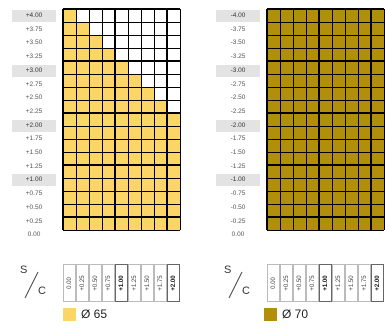  Describe the element at coordinates (34, 194) in the screenshot. I see `sphere-label: +0.75` at that location.